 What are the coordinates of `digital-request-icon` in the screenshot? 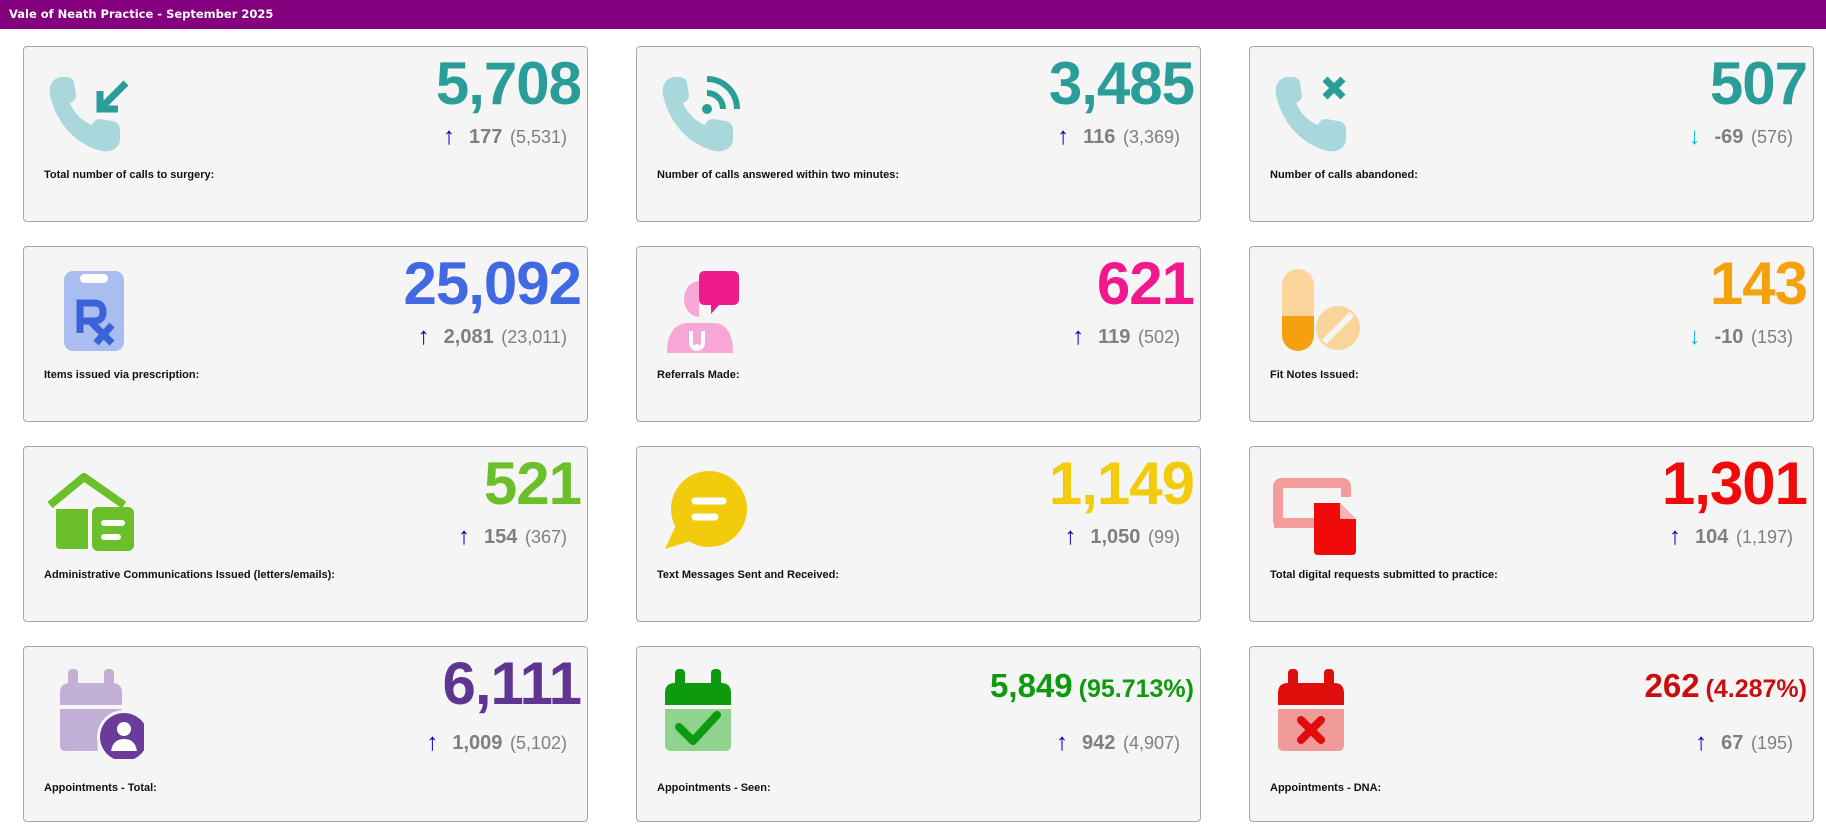 It's located at (1318, 511).